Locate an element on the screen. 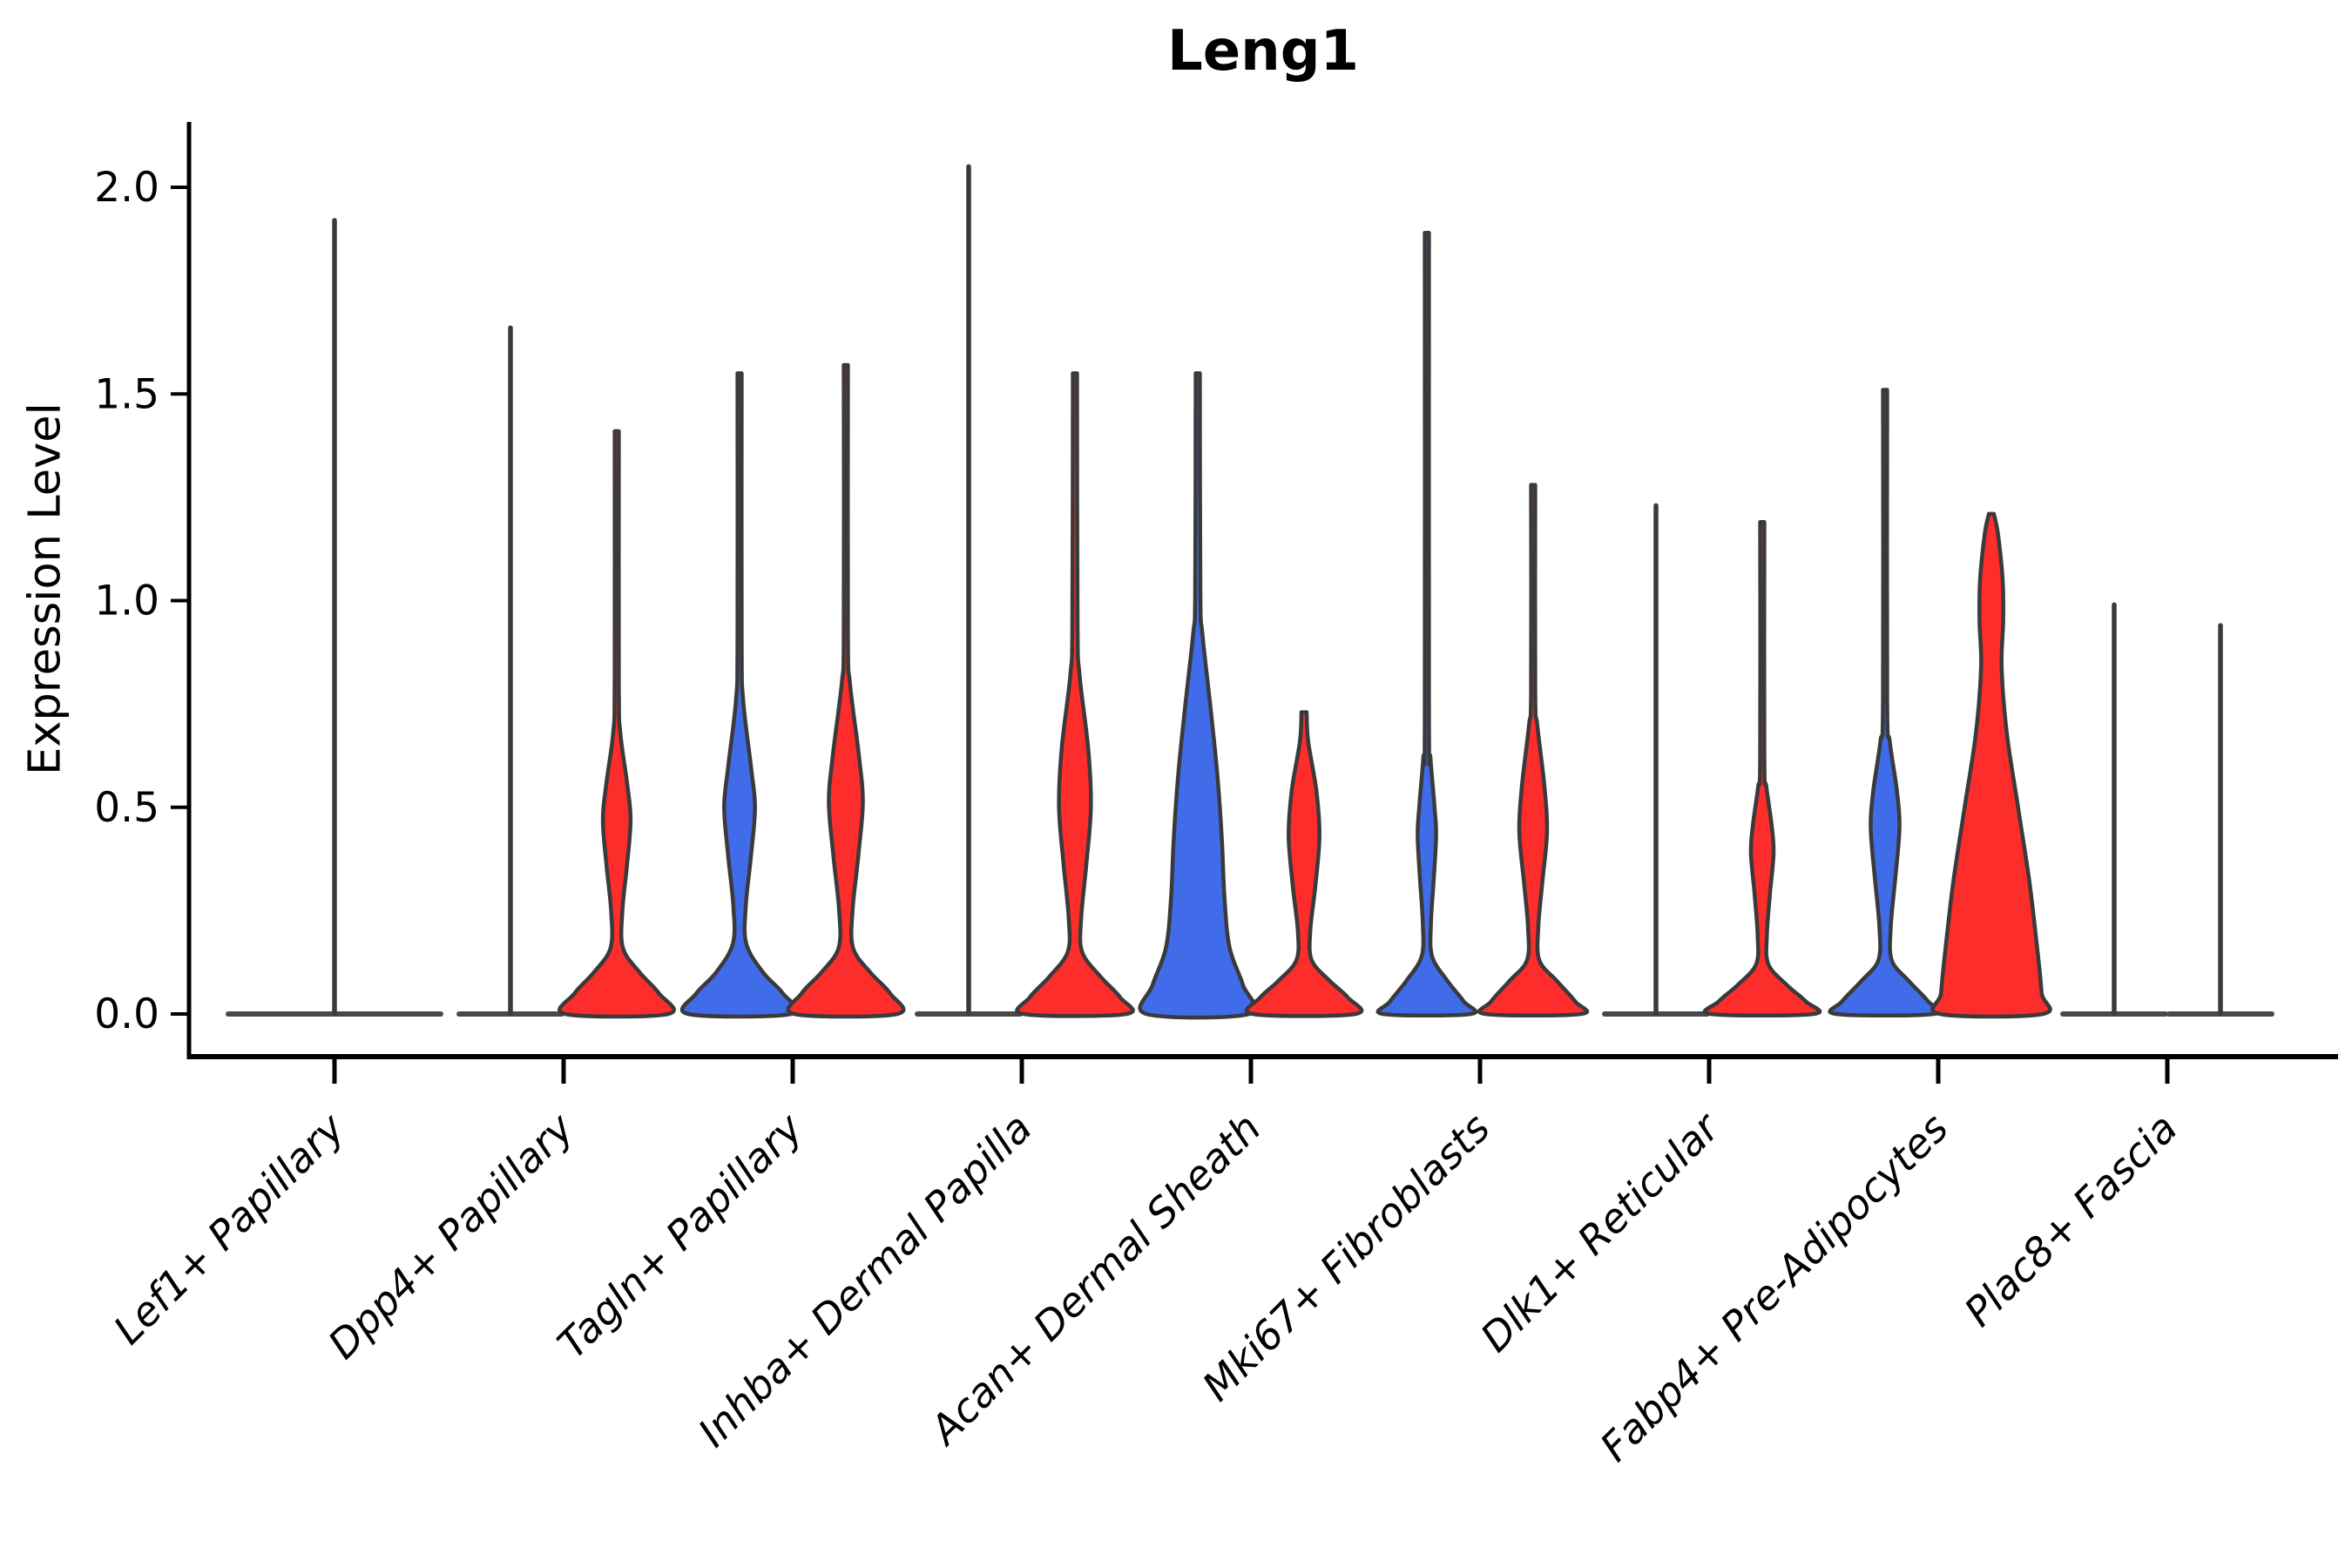 The image size is (2352, 1568). y-tick-label: 1.0 is located at coordinates (126, 601).